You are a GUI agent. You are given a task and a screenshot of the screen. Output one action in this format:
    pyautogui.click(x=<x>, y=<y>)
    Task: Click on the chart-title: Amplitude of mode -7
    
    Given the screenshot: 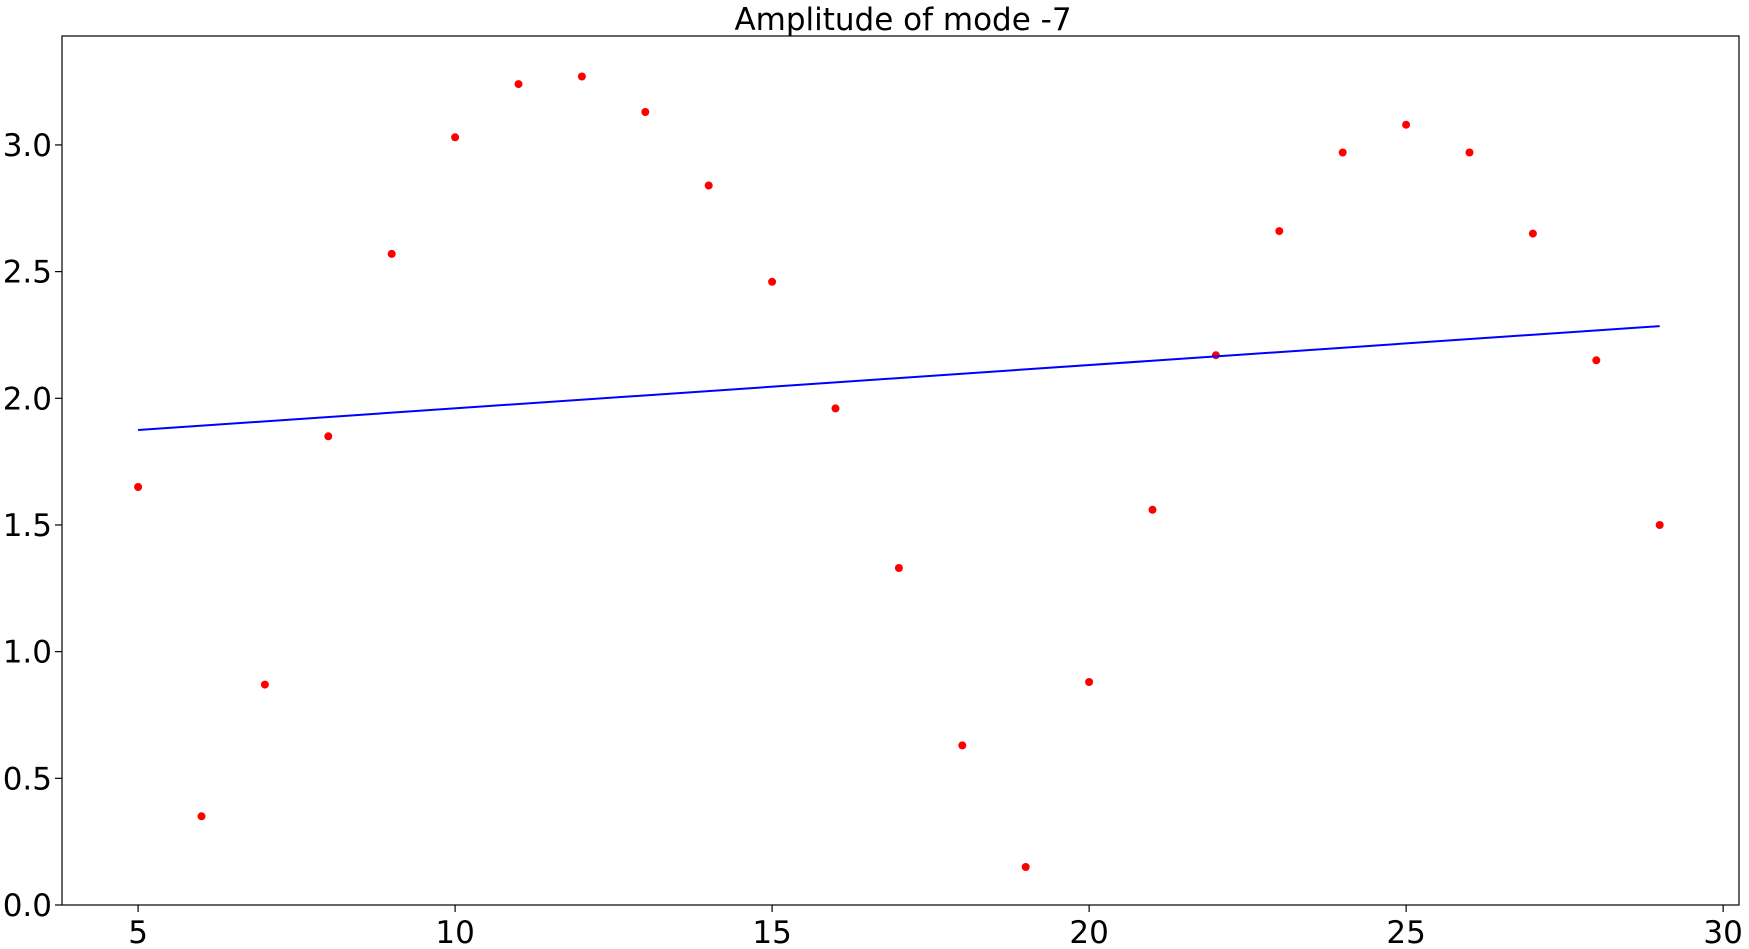 What is the action you would take?
    pyautogui.click(x=902, y=20)
    